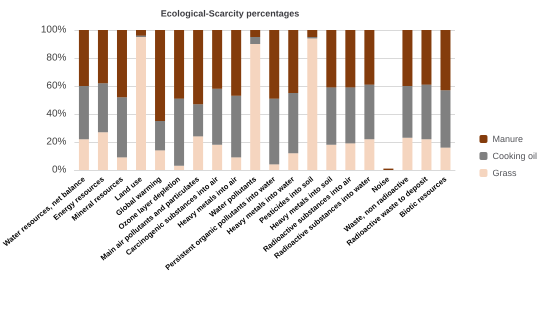 The width and height of the screenshot is (550, 312). I want to click on chart-title: Ecological-Scarcity percentages, so click(230, 13).